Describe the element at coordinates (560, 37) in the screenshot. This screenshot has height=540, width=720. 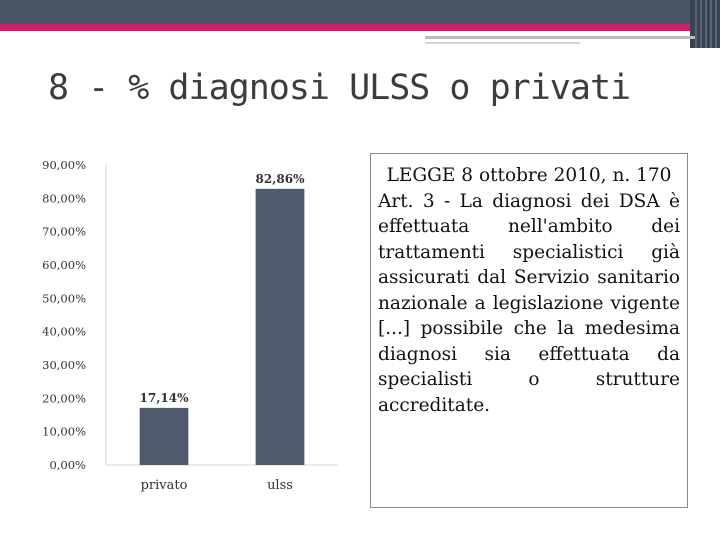
I see `decorative-line` at that location.